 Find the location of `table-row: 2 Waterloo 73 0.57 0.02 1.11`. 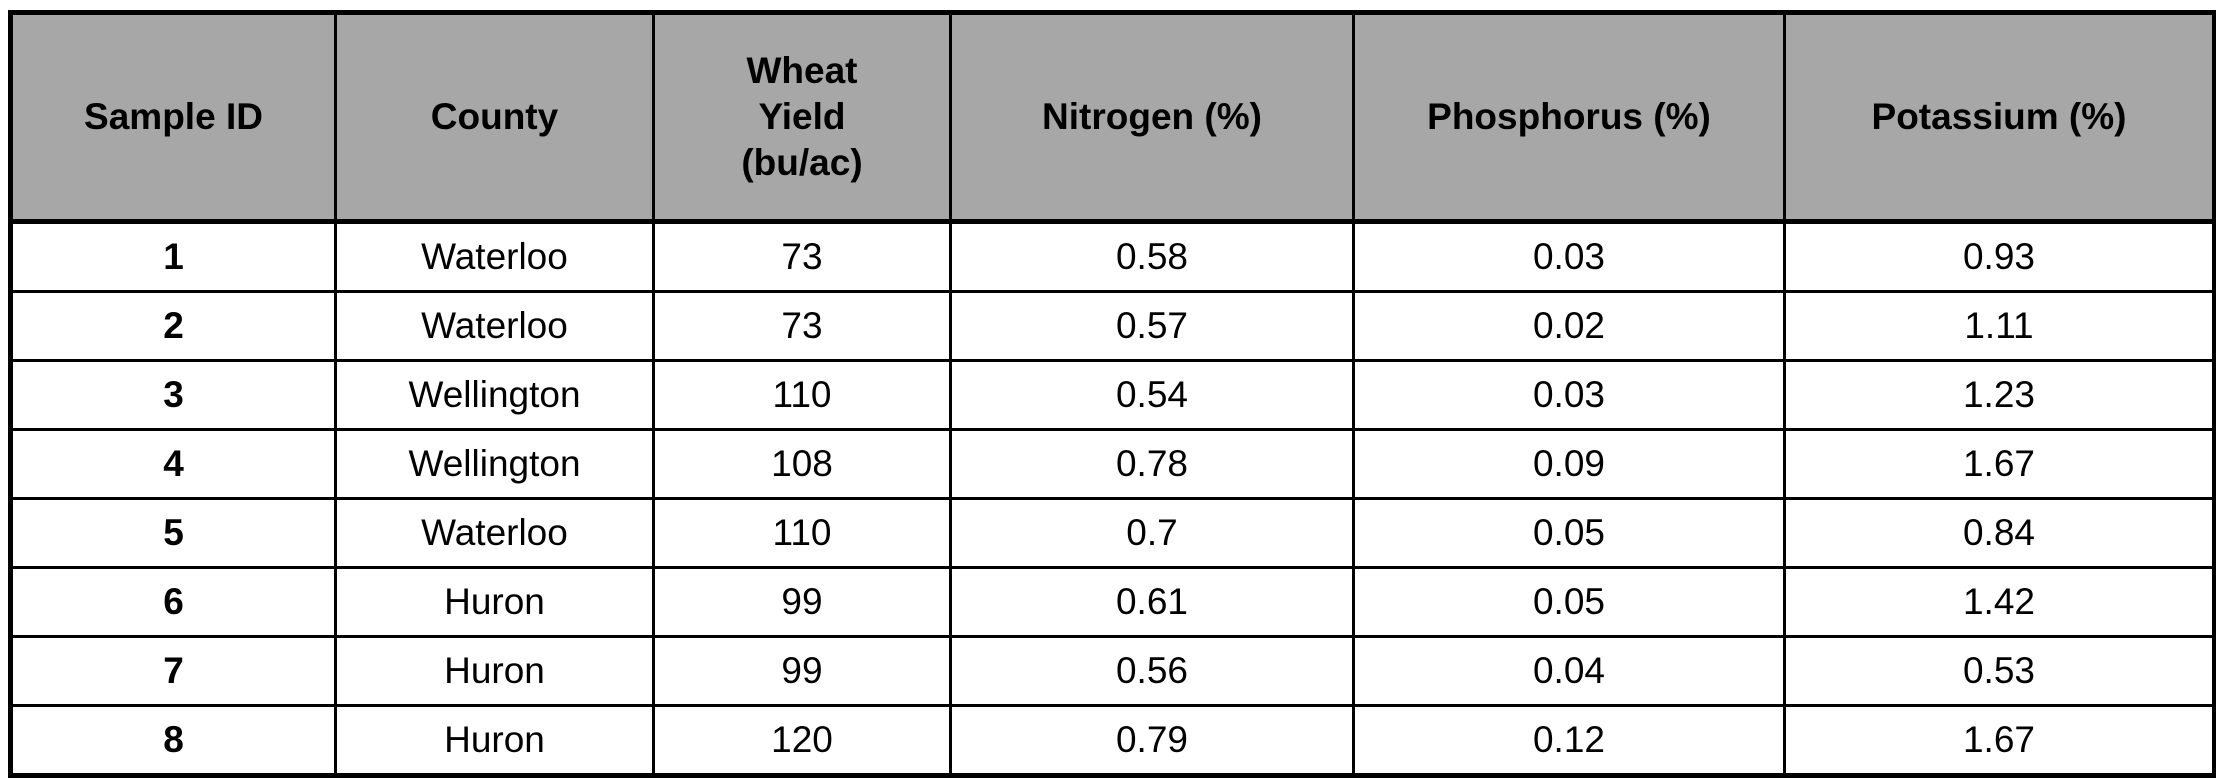

table-row: 2 Waterloo 73 0.57 0.02 1.11 is located at coordinates (1112, 326).